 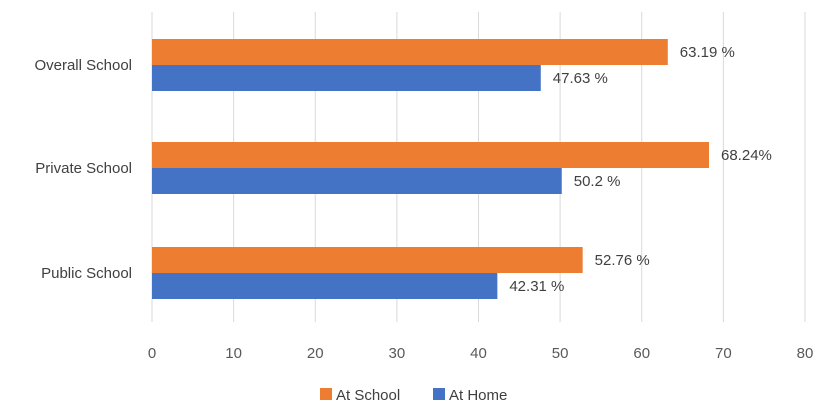 What do you see at coordinates (723, 353) in the screenshot?
I see `x-tick-label: 70` at bounding box center [723, 353].